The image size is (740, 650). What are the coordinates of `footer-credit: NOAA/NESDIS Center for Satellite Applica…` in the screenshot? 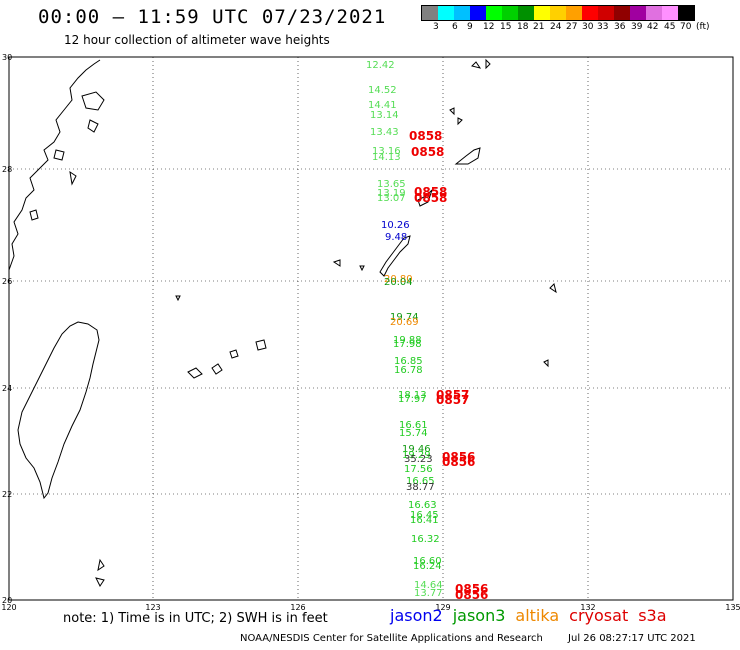 It's located at (468, 638).